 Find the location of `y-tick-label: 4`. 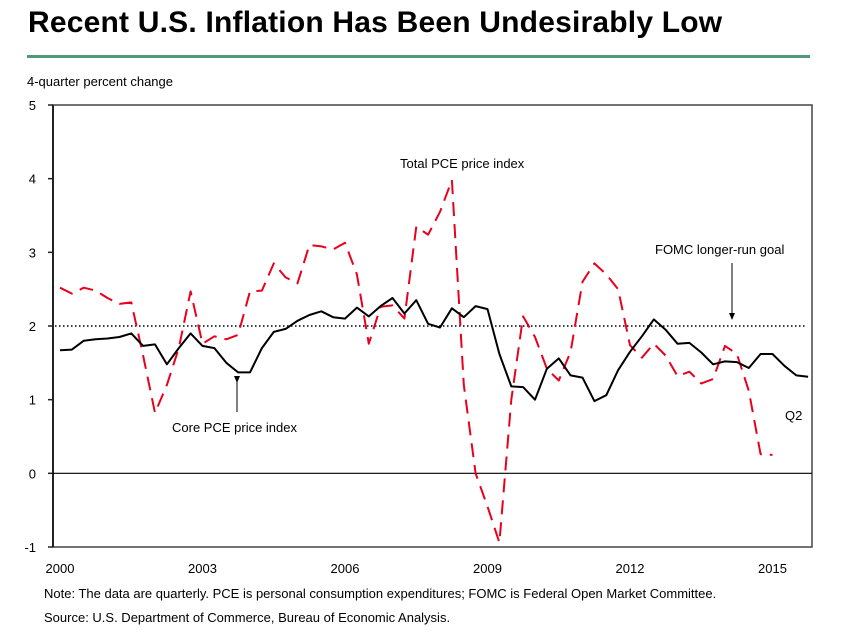

y-tick-label: 4 is located at coordinates (32, 179).